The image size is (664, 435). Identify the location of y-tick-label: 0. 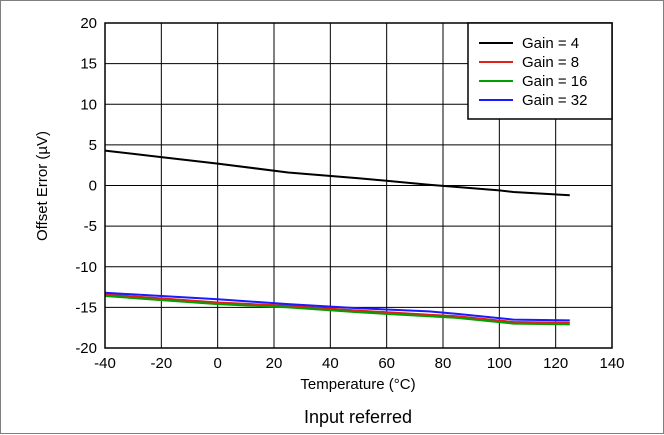
(93, 186).